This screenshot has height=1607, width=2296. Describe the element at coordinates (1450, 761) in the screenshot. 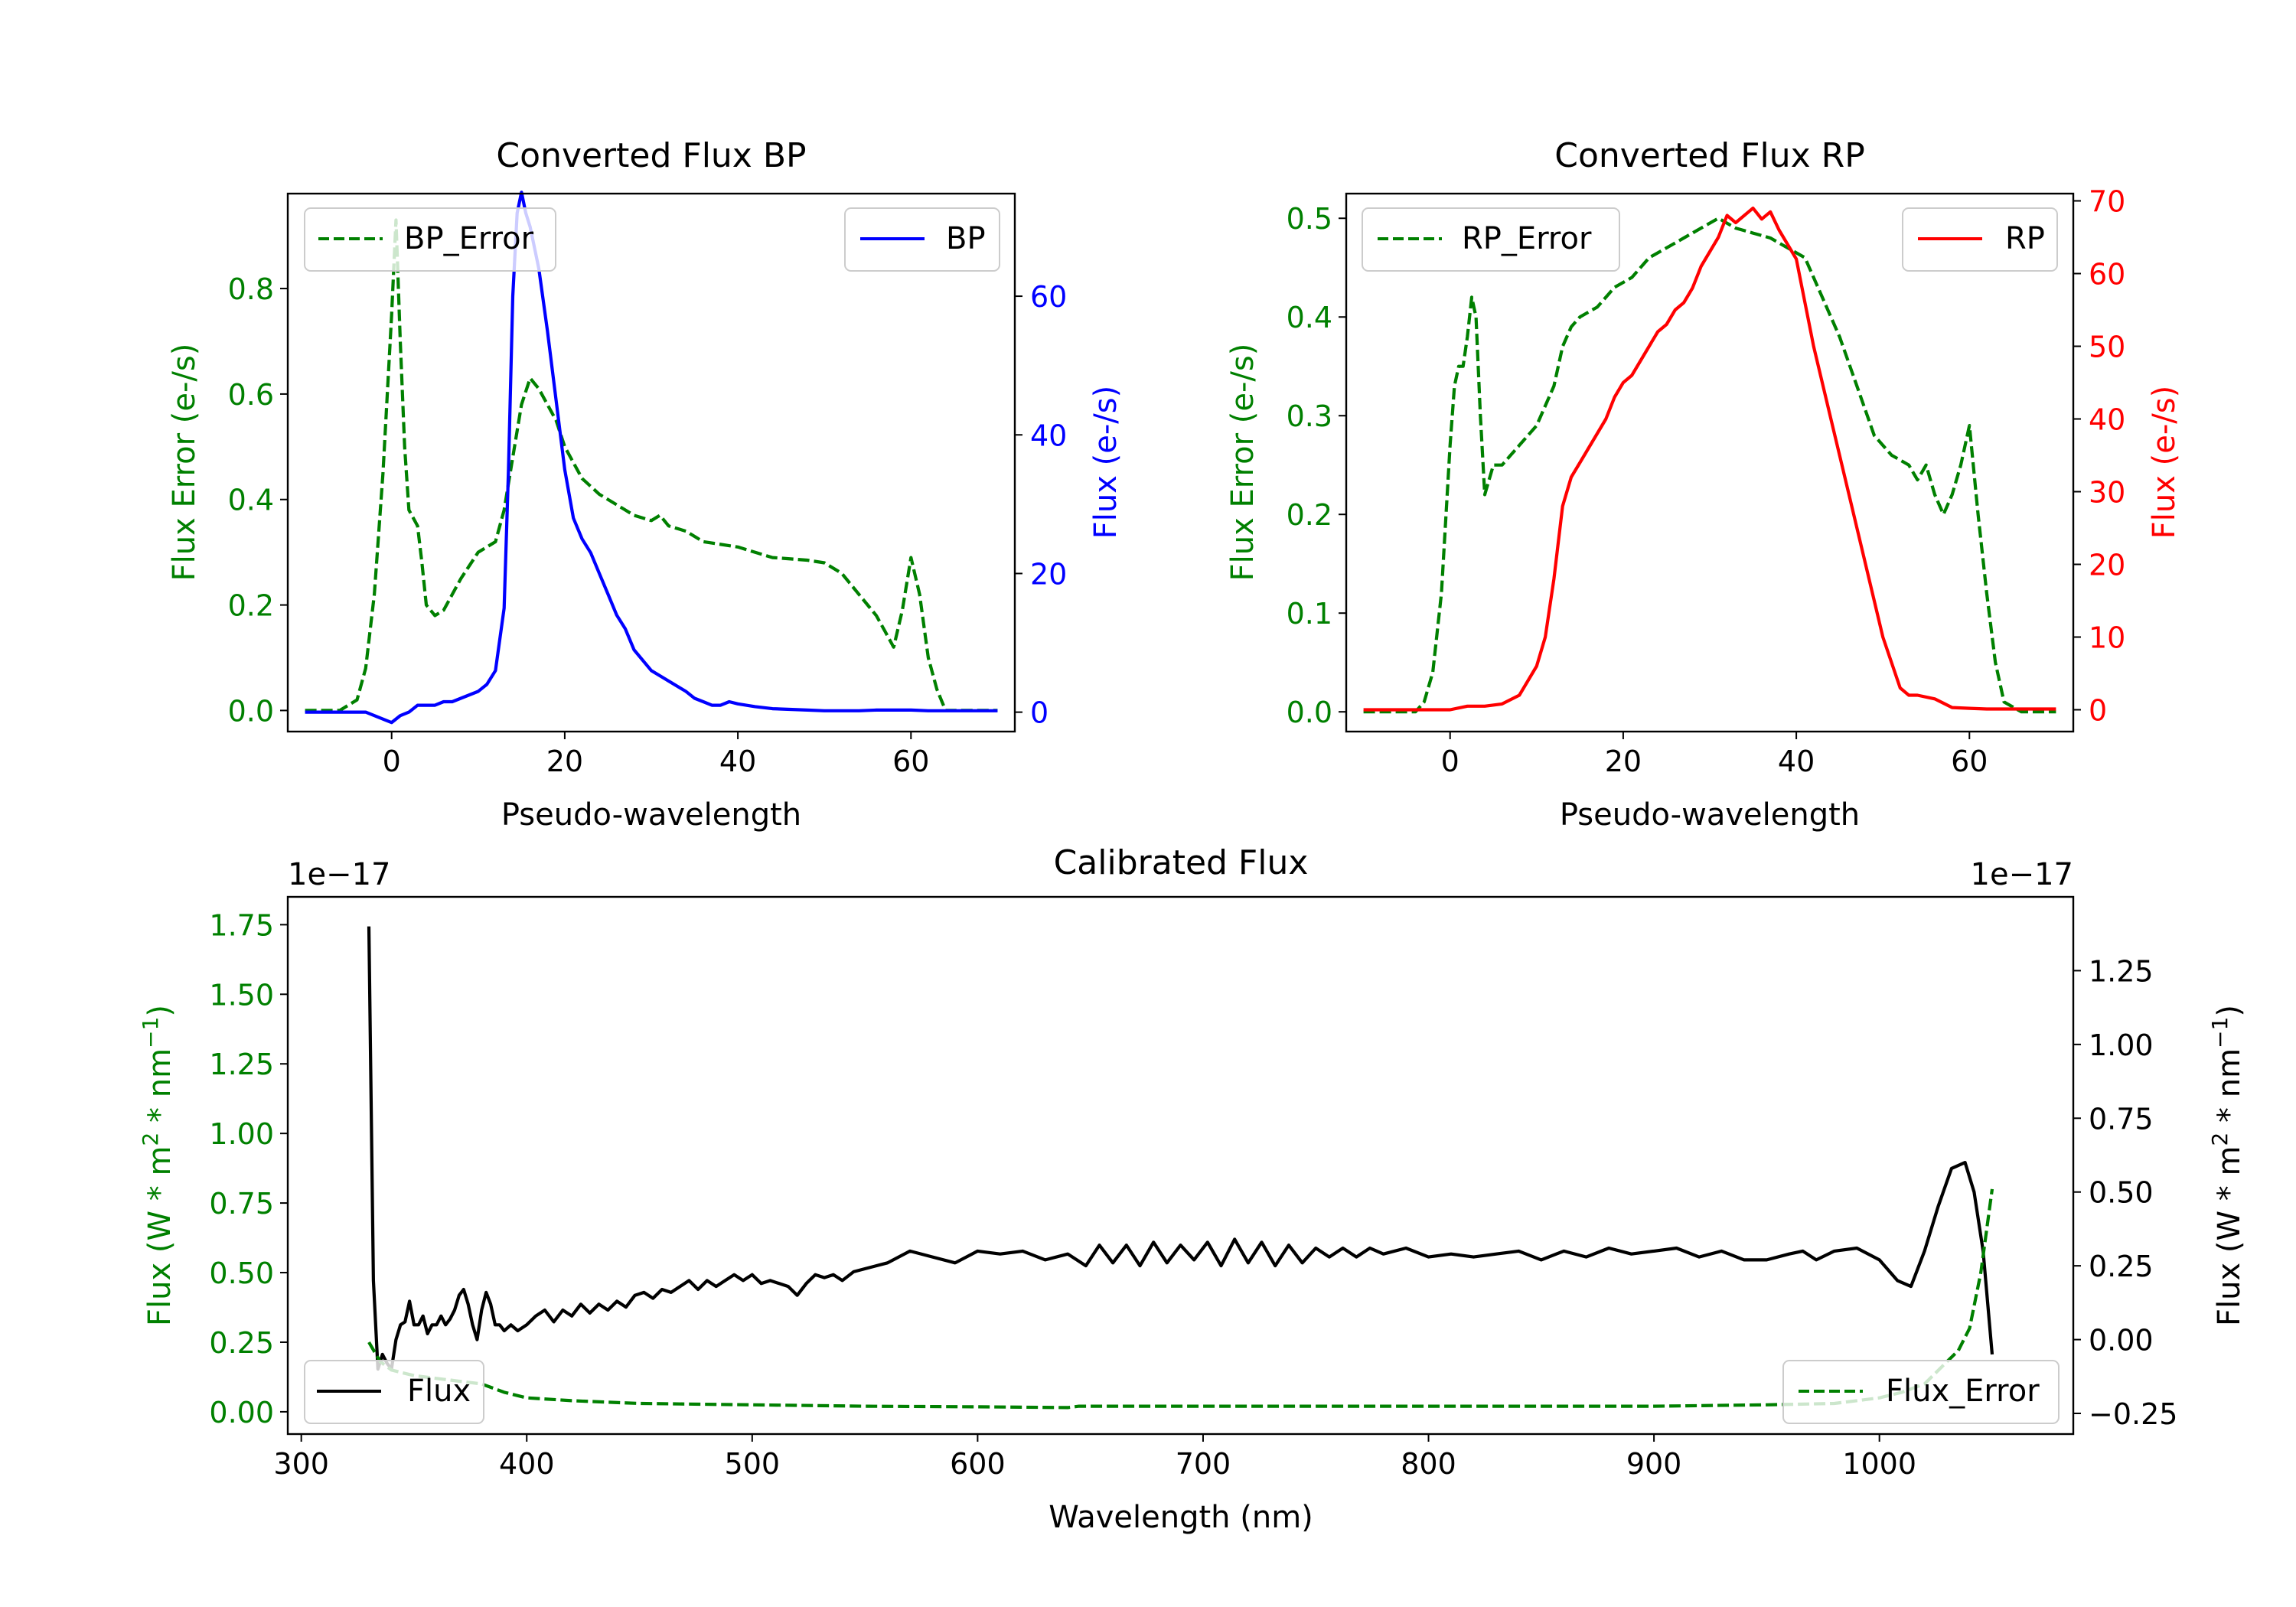

I see `rp-xtick-label: 0` at that location.